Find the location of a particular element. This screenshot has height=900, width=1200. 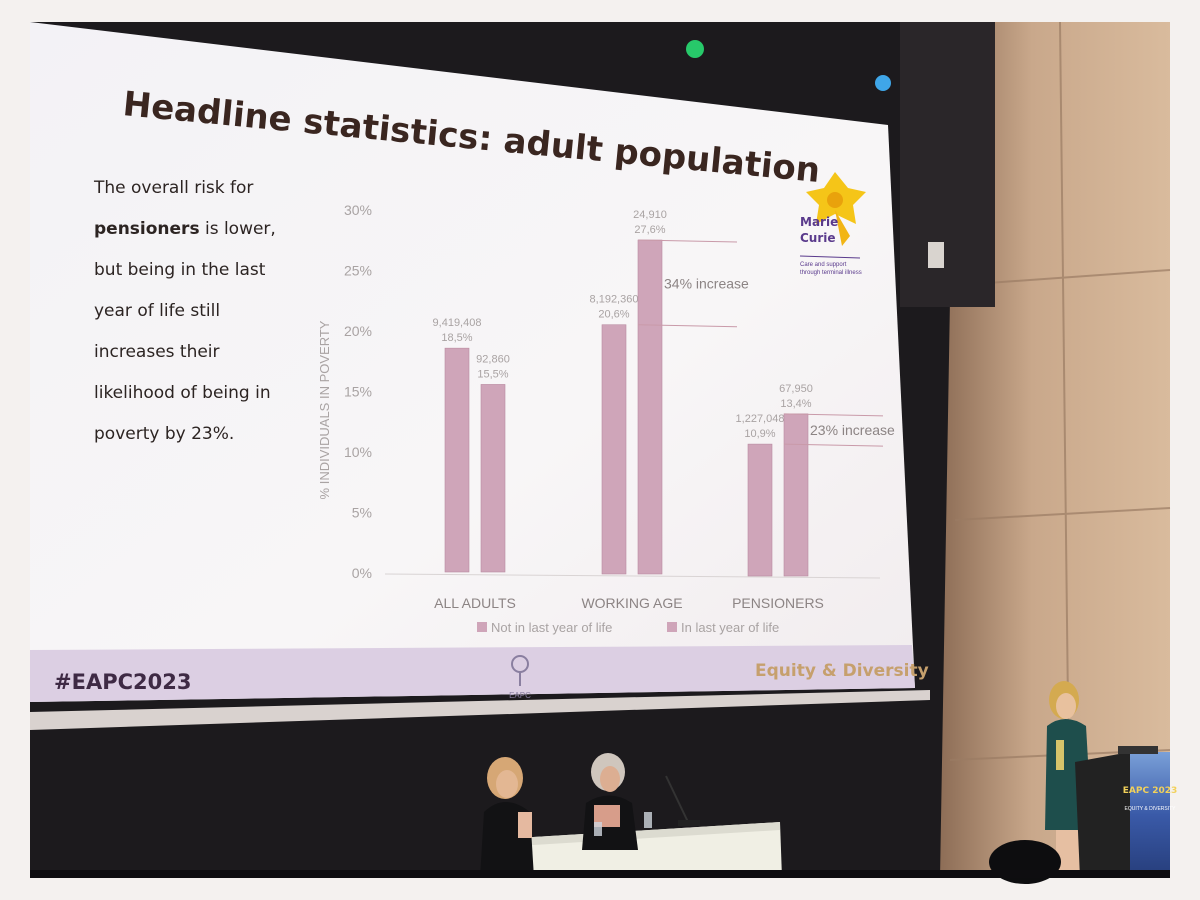

category-label: ALL ADULTS is located at coordinates (475, 603).